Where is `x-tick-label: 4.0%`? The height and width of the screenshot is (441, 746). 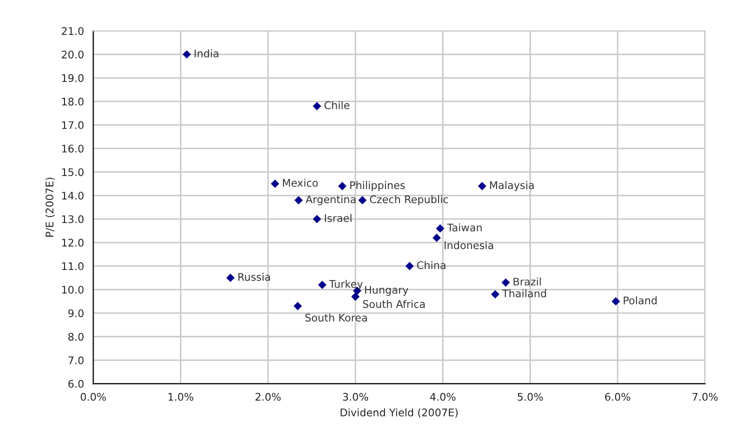
x-tick-label: 4.0% is located at coordinates (443, 396).